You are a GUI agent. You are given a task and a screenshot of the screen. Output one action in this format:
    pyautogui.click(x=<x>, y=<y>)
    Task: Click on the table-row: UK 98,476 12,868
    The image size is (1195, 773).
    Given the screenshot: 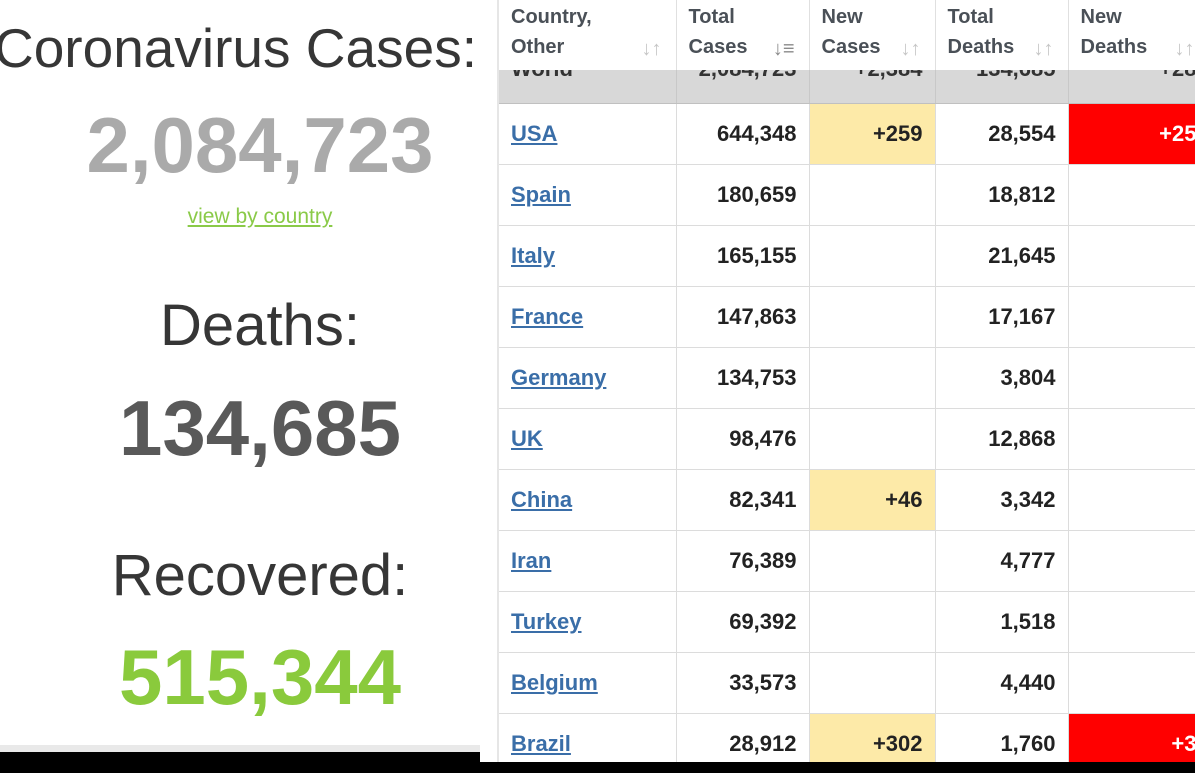 What is the action you would take?
    pyautogui.click(x=847, y=439)
    